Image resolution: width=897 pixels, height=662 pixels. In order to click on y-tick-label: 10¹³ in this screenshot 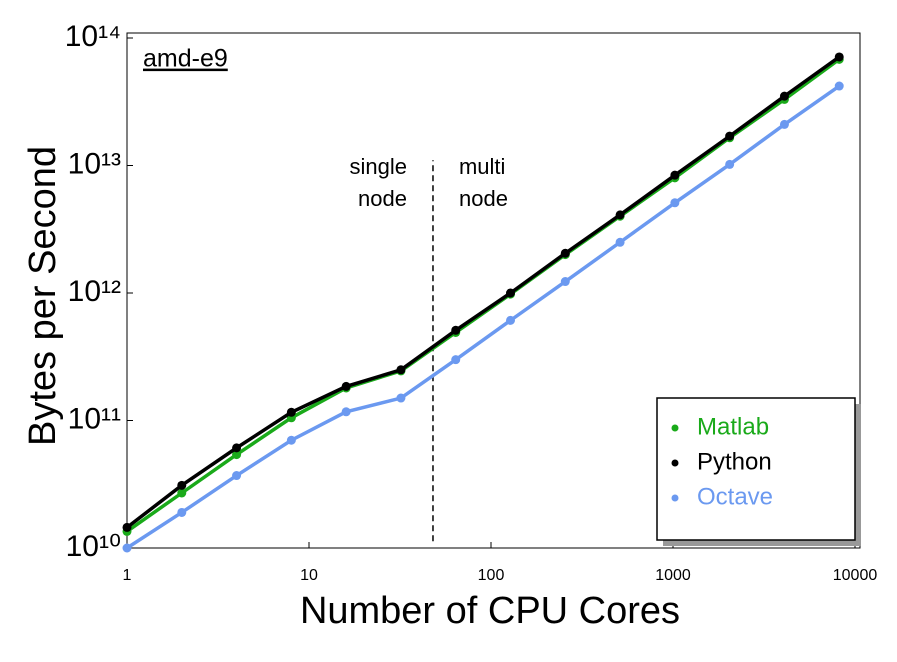, I will do `click(94, 163)`.